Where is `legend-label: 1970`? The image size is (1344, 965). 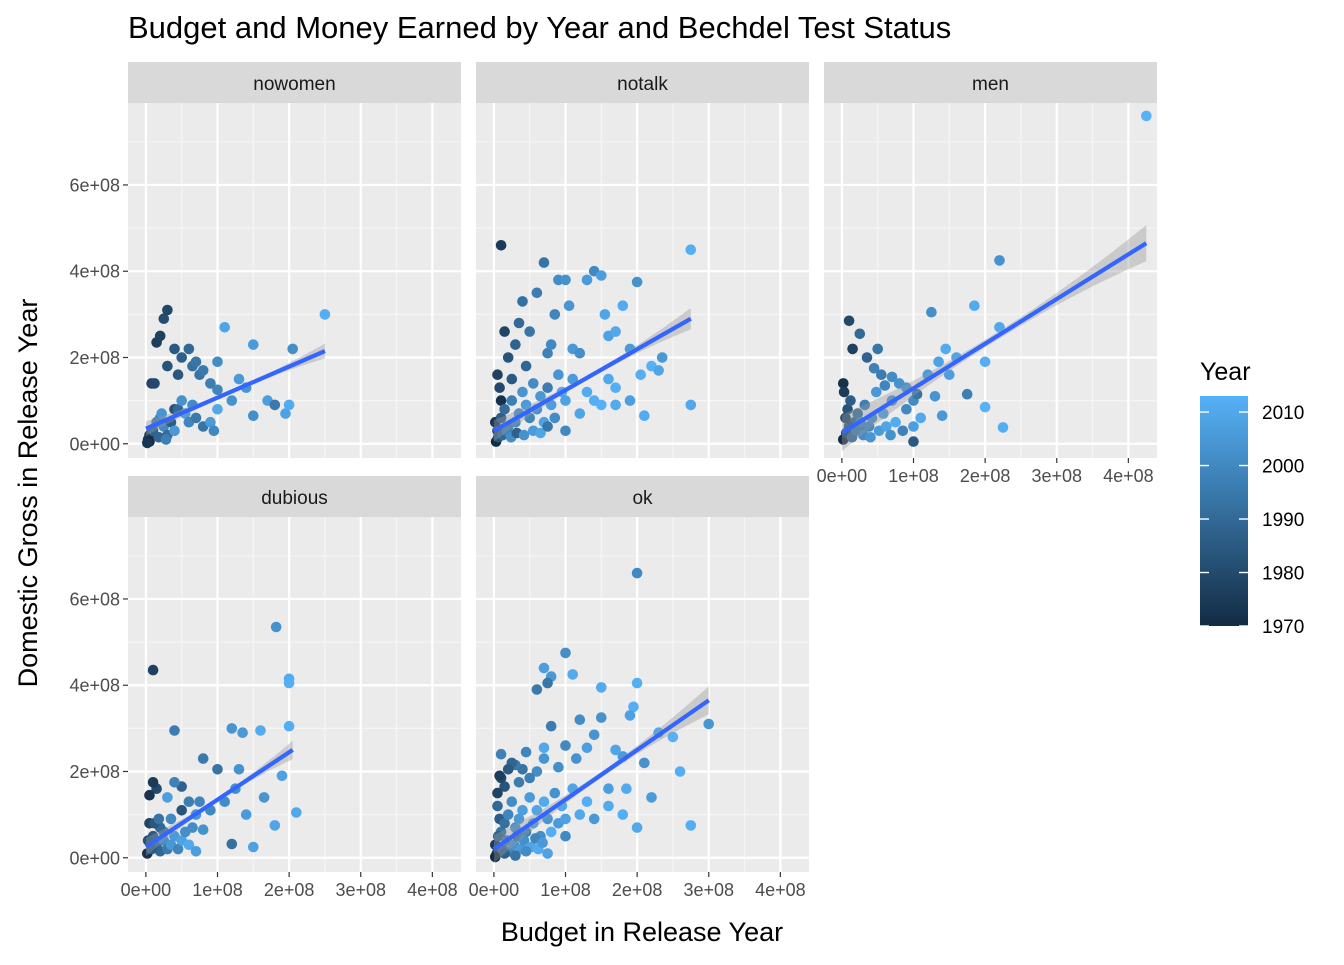
legend-label: 1970 is located at coordinates (1283, 627).